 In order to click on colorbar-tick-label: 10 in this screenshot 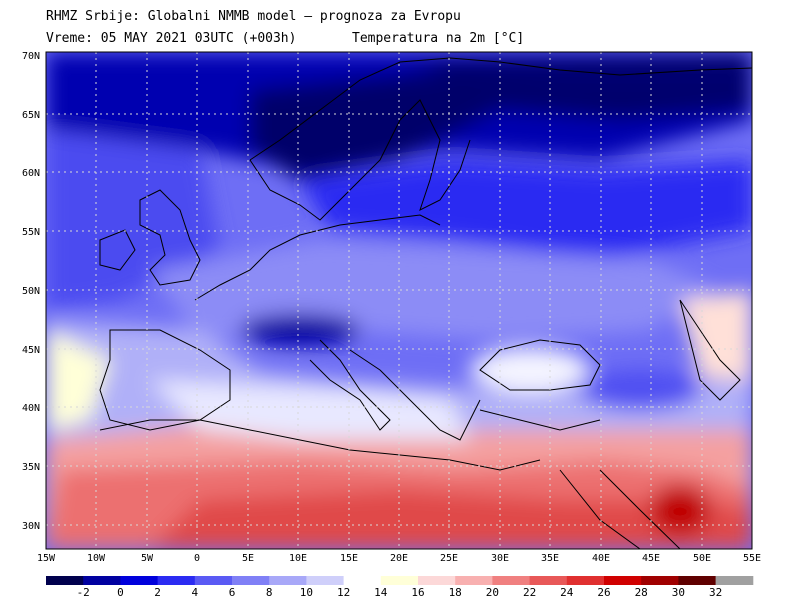, I will do `click(306, 592)`.